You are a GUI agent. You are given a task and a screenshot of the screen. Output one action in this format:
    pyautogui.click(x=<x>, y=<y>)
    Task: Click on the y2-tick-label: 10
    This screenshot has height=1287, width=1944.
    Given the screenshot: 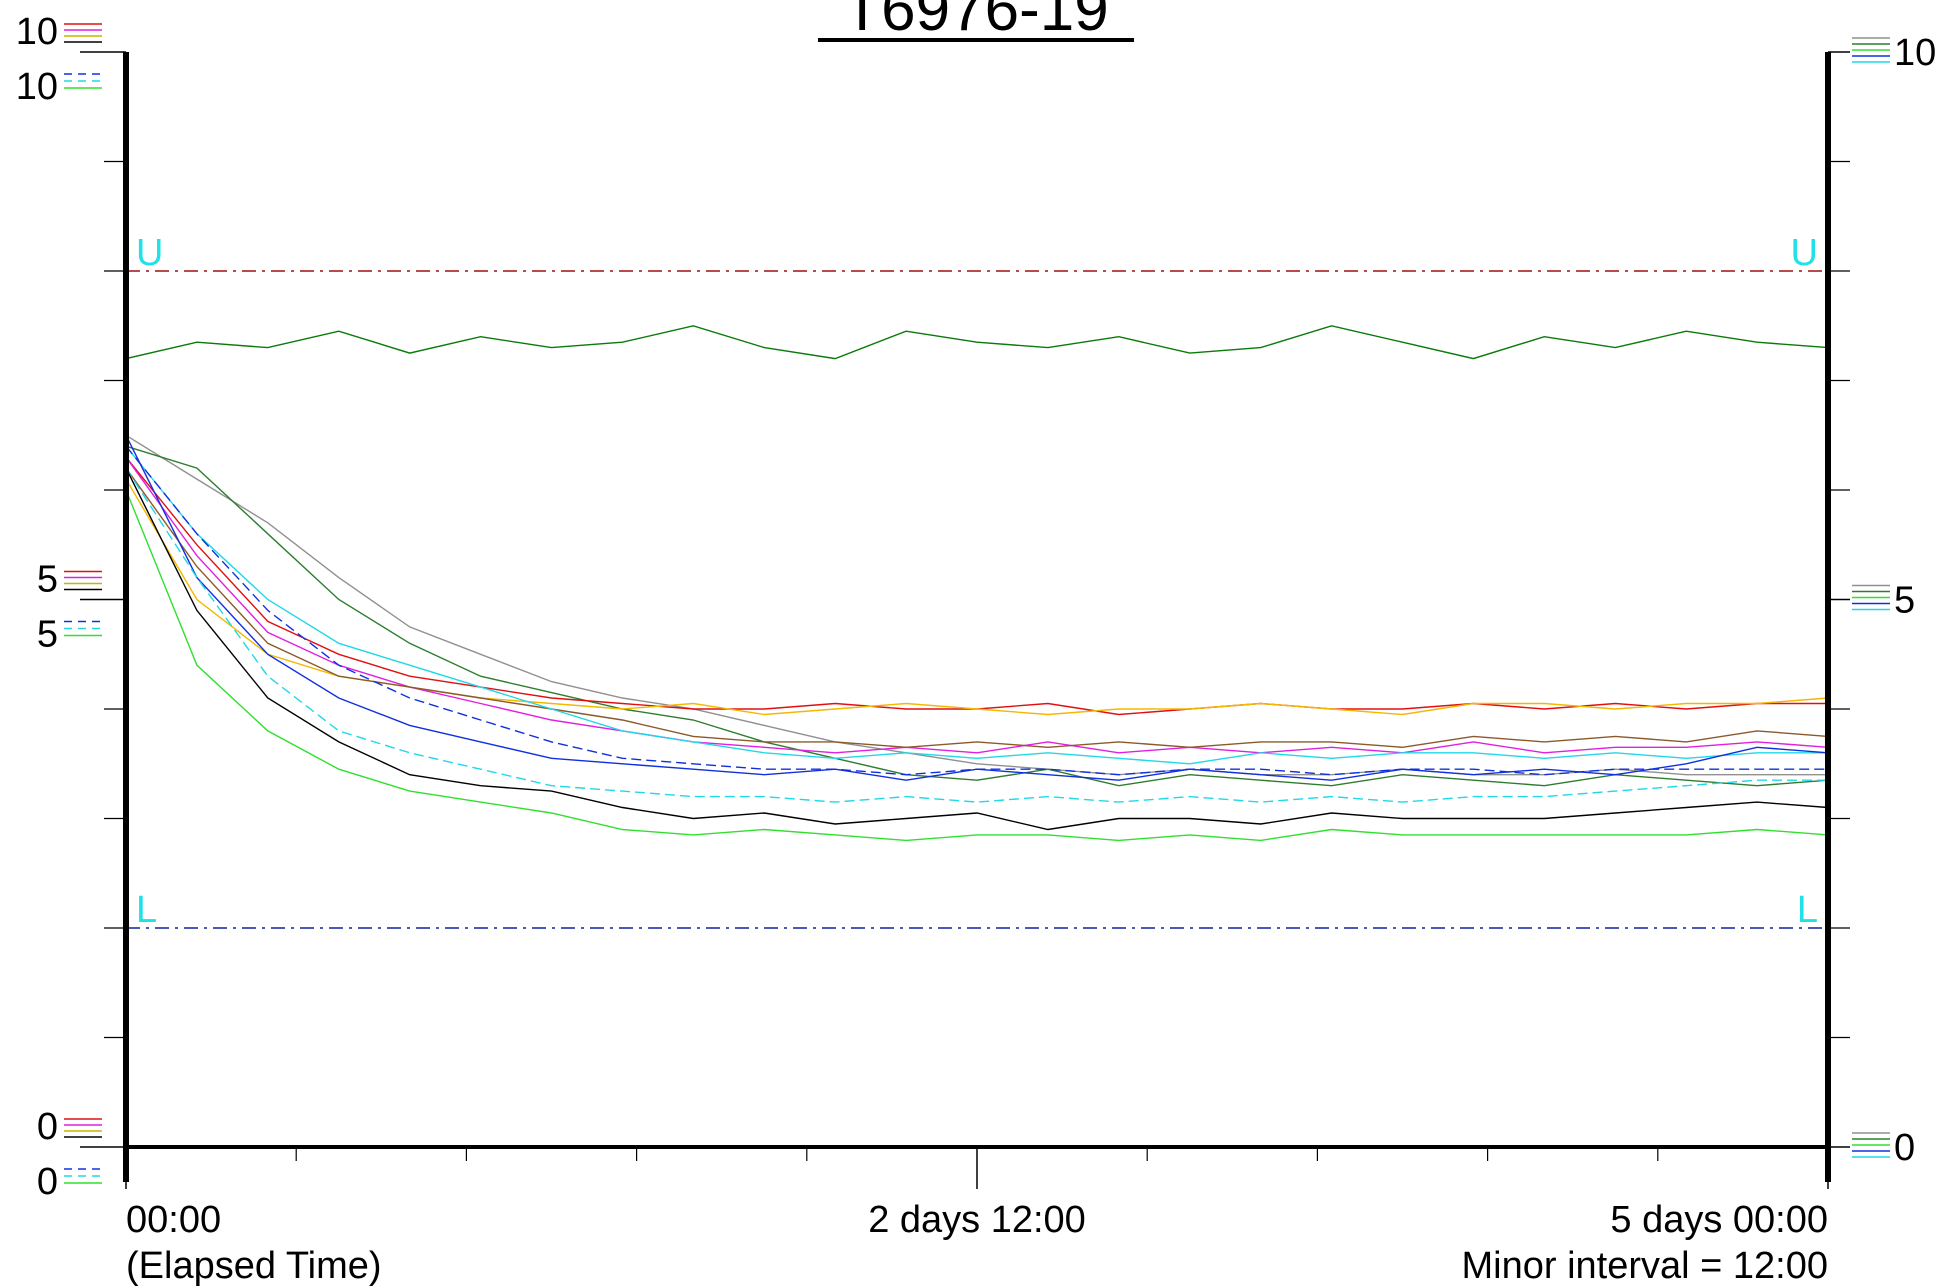 What is the action you would take?
    pyautogui.click(x=1915, y=53)
    